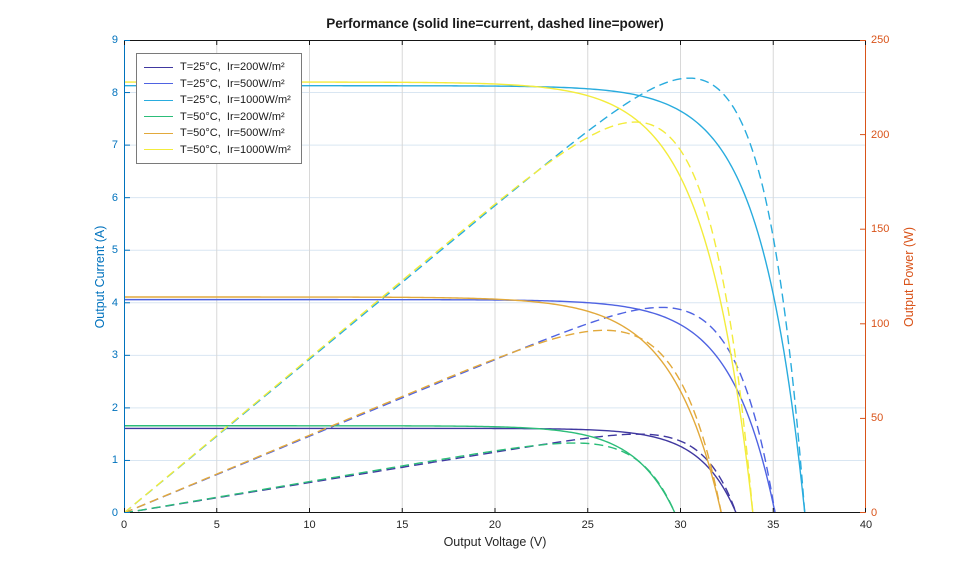  Describe the element at coordinates (309, 525) in the screenshot. I see `x-tick-label: 10` at that location.